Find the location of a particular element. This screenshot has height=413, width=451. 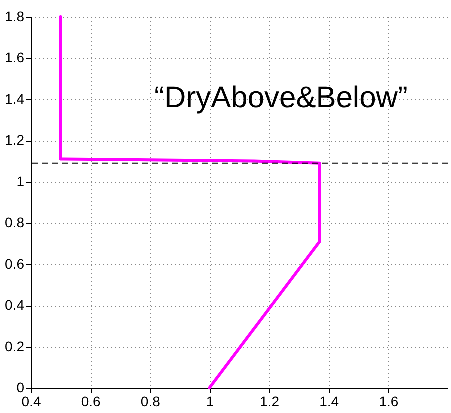

y-tick-label: 0.6 is located at coordinates (15, 264).